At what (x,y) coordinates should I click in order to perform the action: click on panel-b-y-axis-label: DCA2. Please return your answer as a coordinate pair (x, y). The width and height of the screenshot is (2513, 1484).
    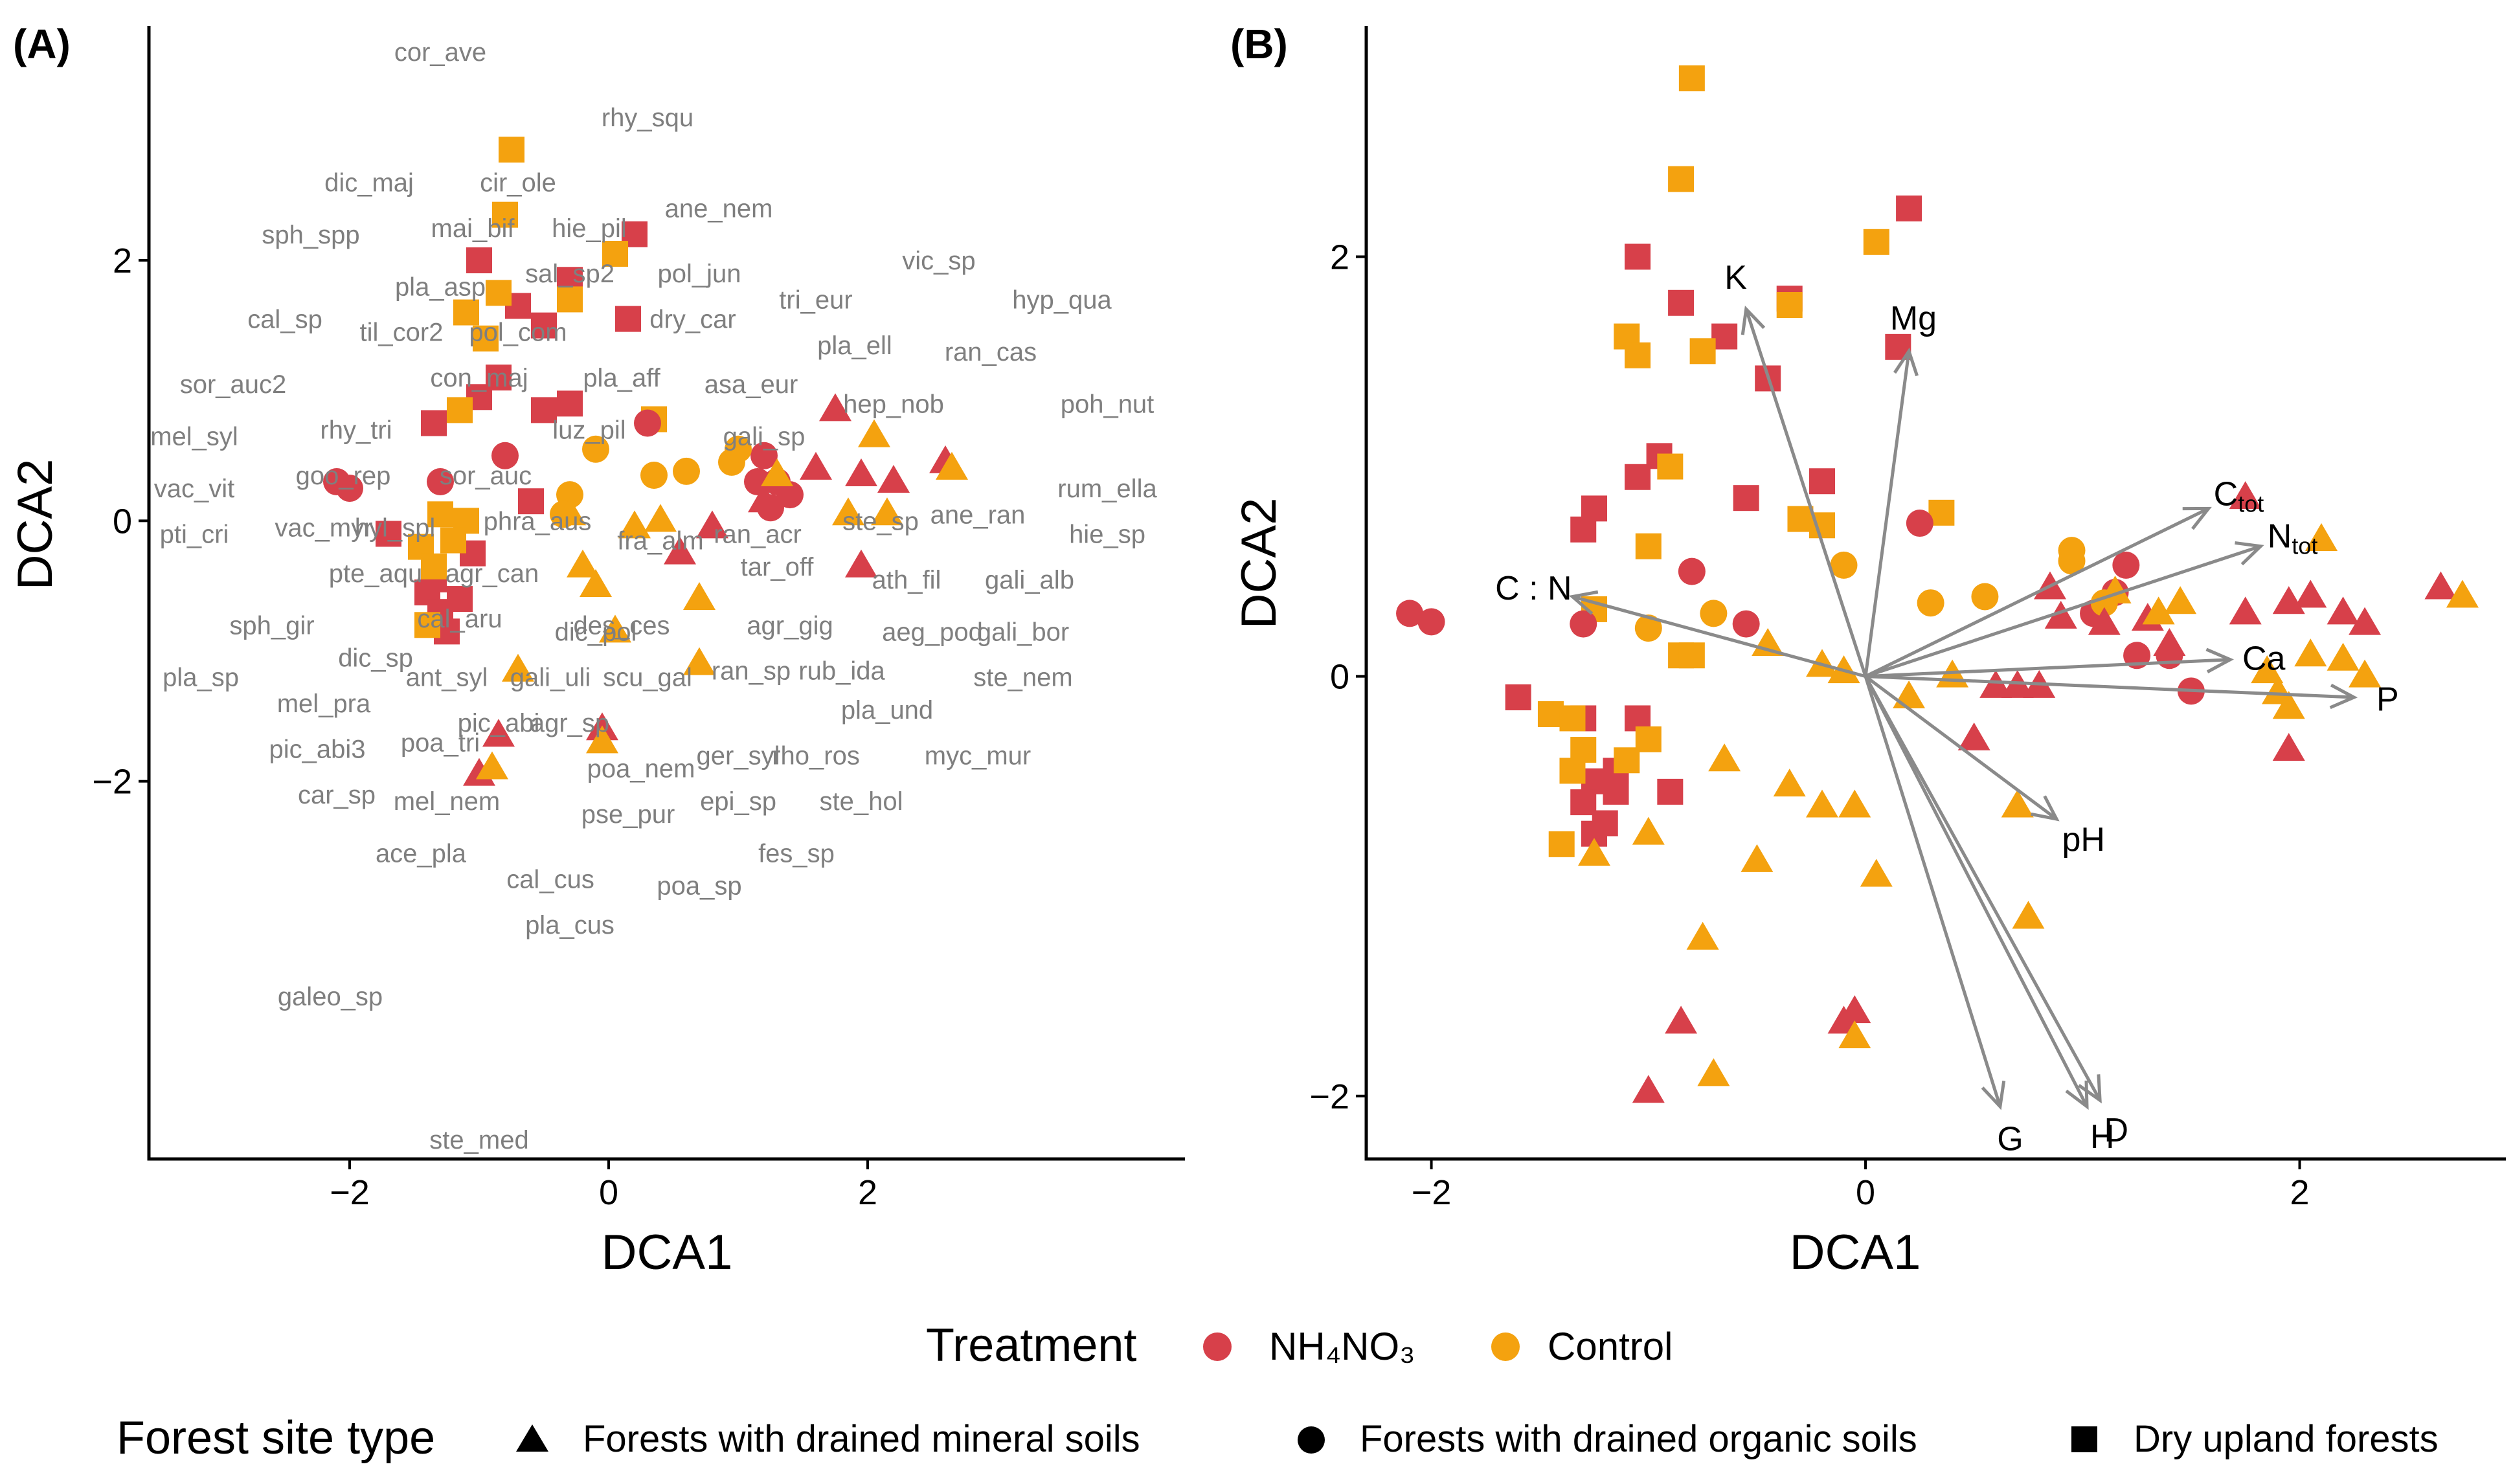
    Looking at the image, I should click on (1260, 563).